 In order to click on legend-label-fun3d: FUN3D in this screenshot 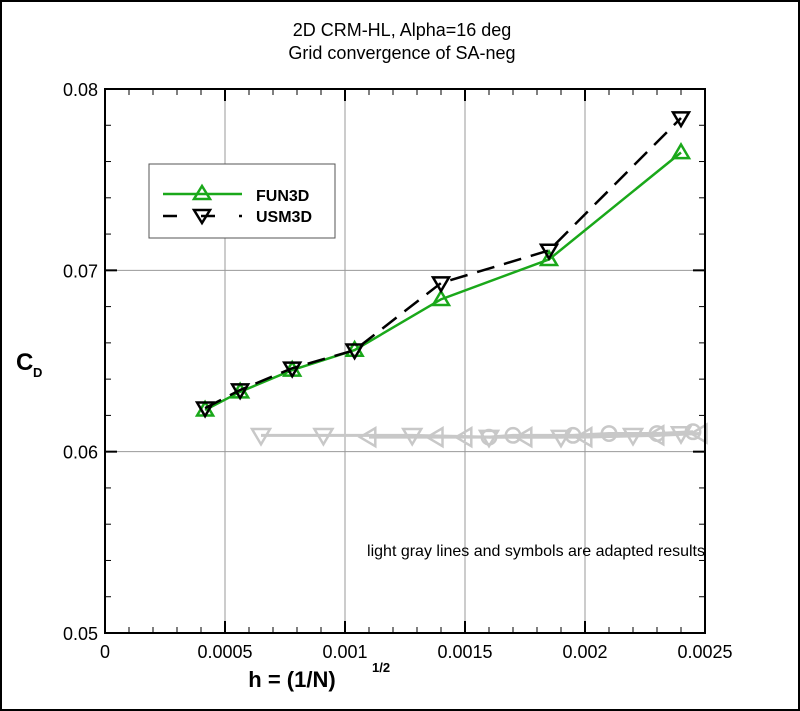, I will do `click(282, 196)`.